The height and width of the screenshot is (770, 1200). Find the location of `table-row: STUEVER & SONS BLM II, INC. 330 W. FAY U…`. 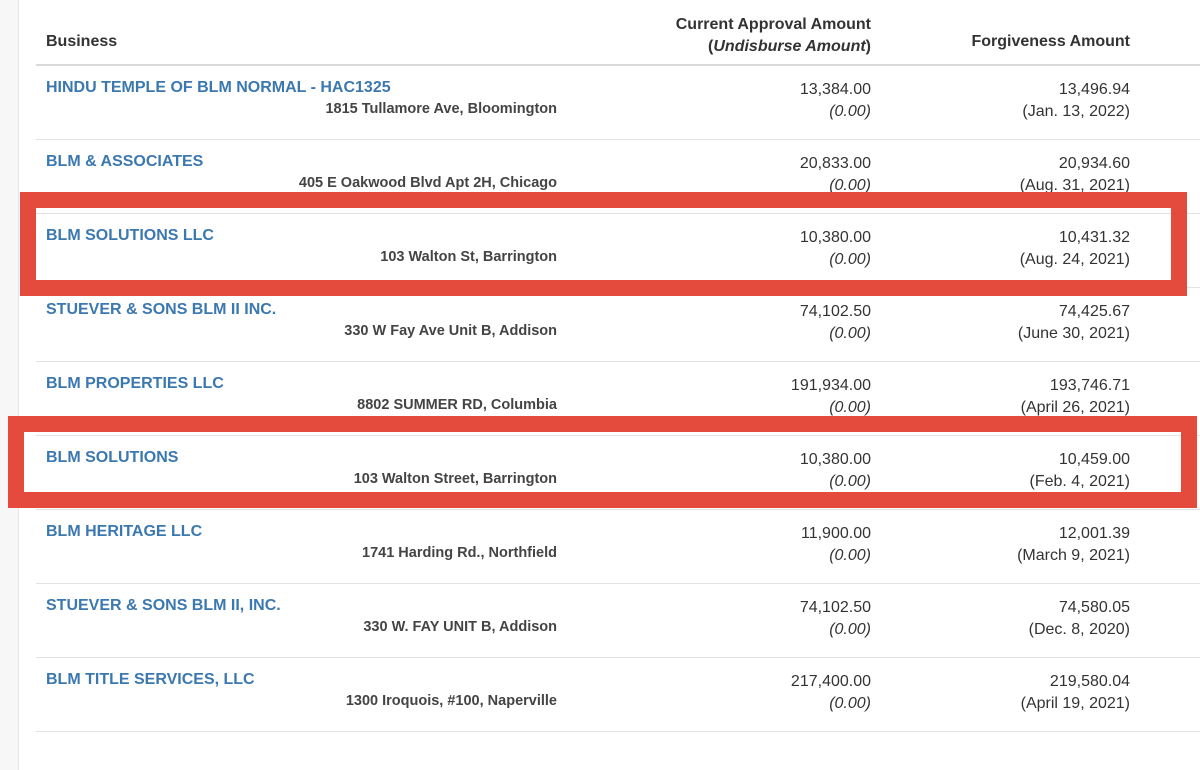

table-row: STUEVER & SONS BLM II, INC. 330 W. FAY U… is located at coordinates (618, 621).